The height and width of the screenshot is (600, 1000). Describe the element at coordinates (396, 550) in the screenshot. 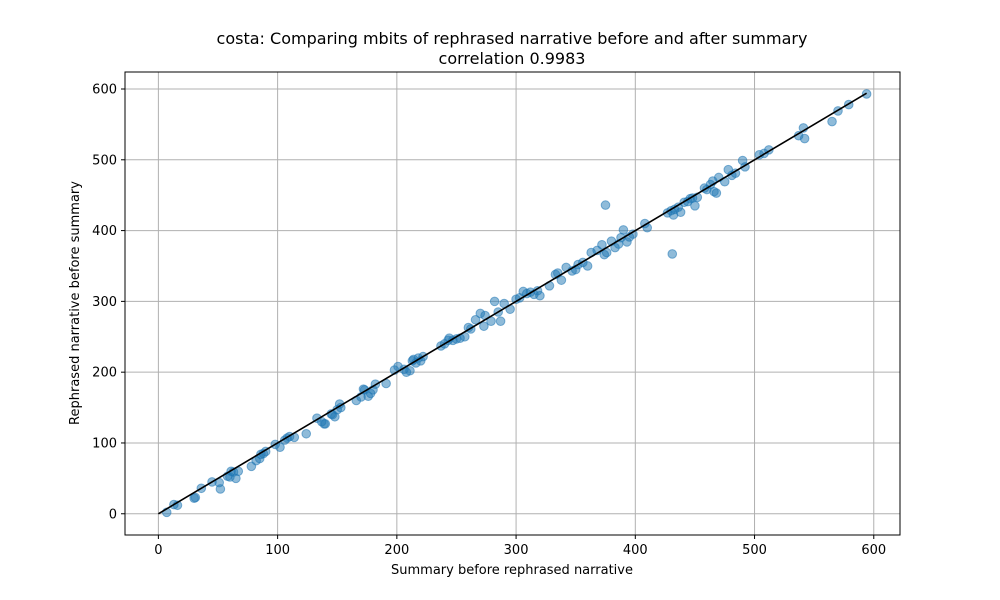

I see `x-tick-label: 200` at that location.